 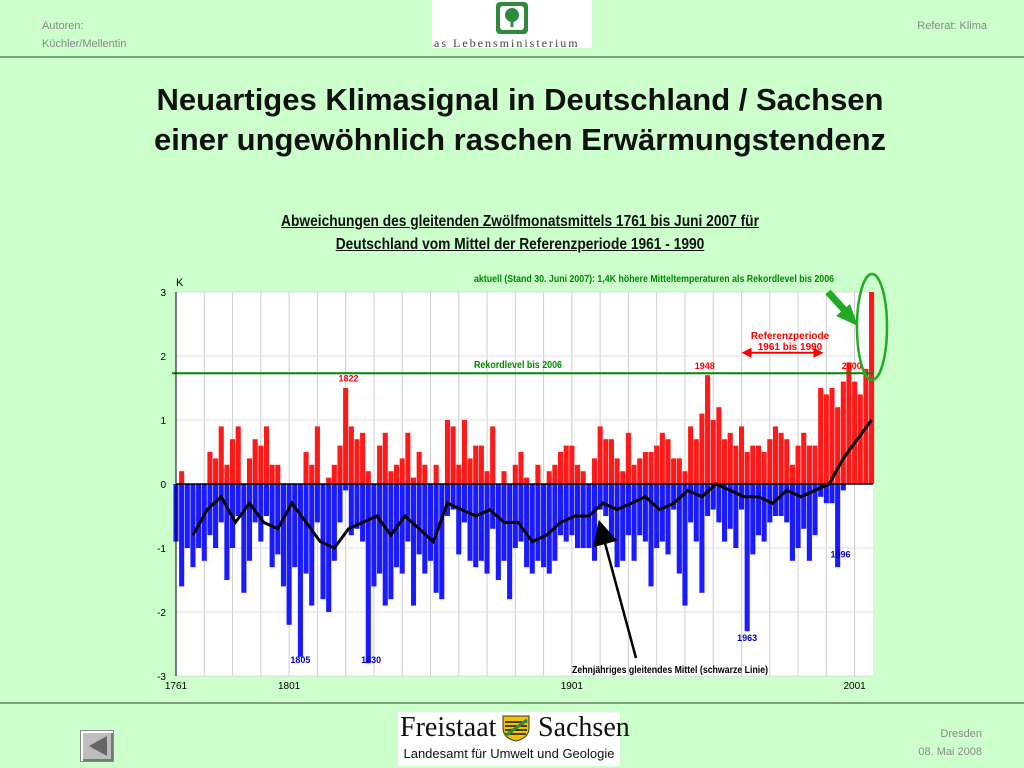 What do you see at coordinates (532, 484) in the screenshot?
I see `trend-line` at bounding box center [532, 484].